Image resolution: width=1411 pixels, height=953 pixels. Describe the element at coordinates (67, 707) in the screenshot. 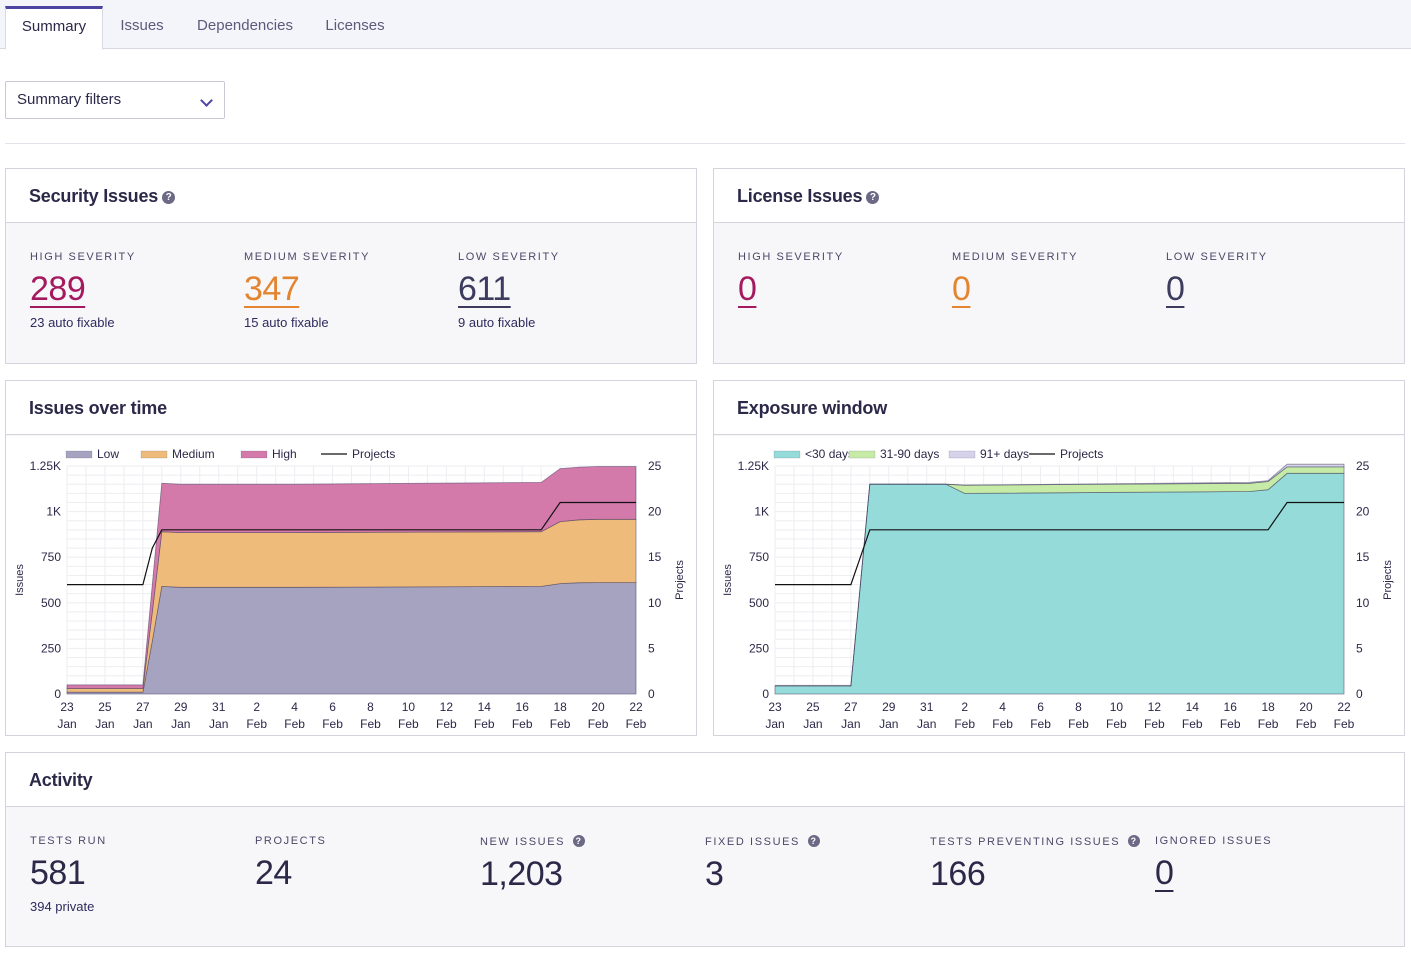

I see `x-tick-day: 23` at that location.